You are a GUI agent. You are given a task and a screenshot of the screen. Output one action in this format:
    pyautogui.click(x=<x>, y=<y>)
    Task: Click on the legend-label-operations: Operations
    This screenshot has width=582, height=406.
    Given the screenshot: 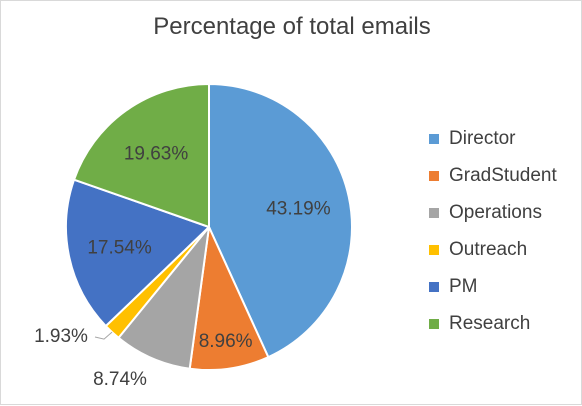 What is the action you would take?
    pyautogui.click(x=495, y=212)
    